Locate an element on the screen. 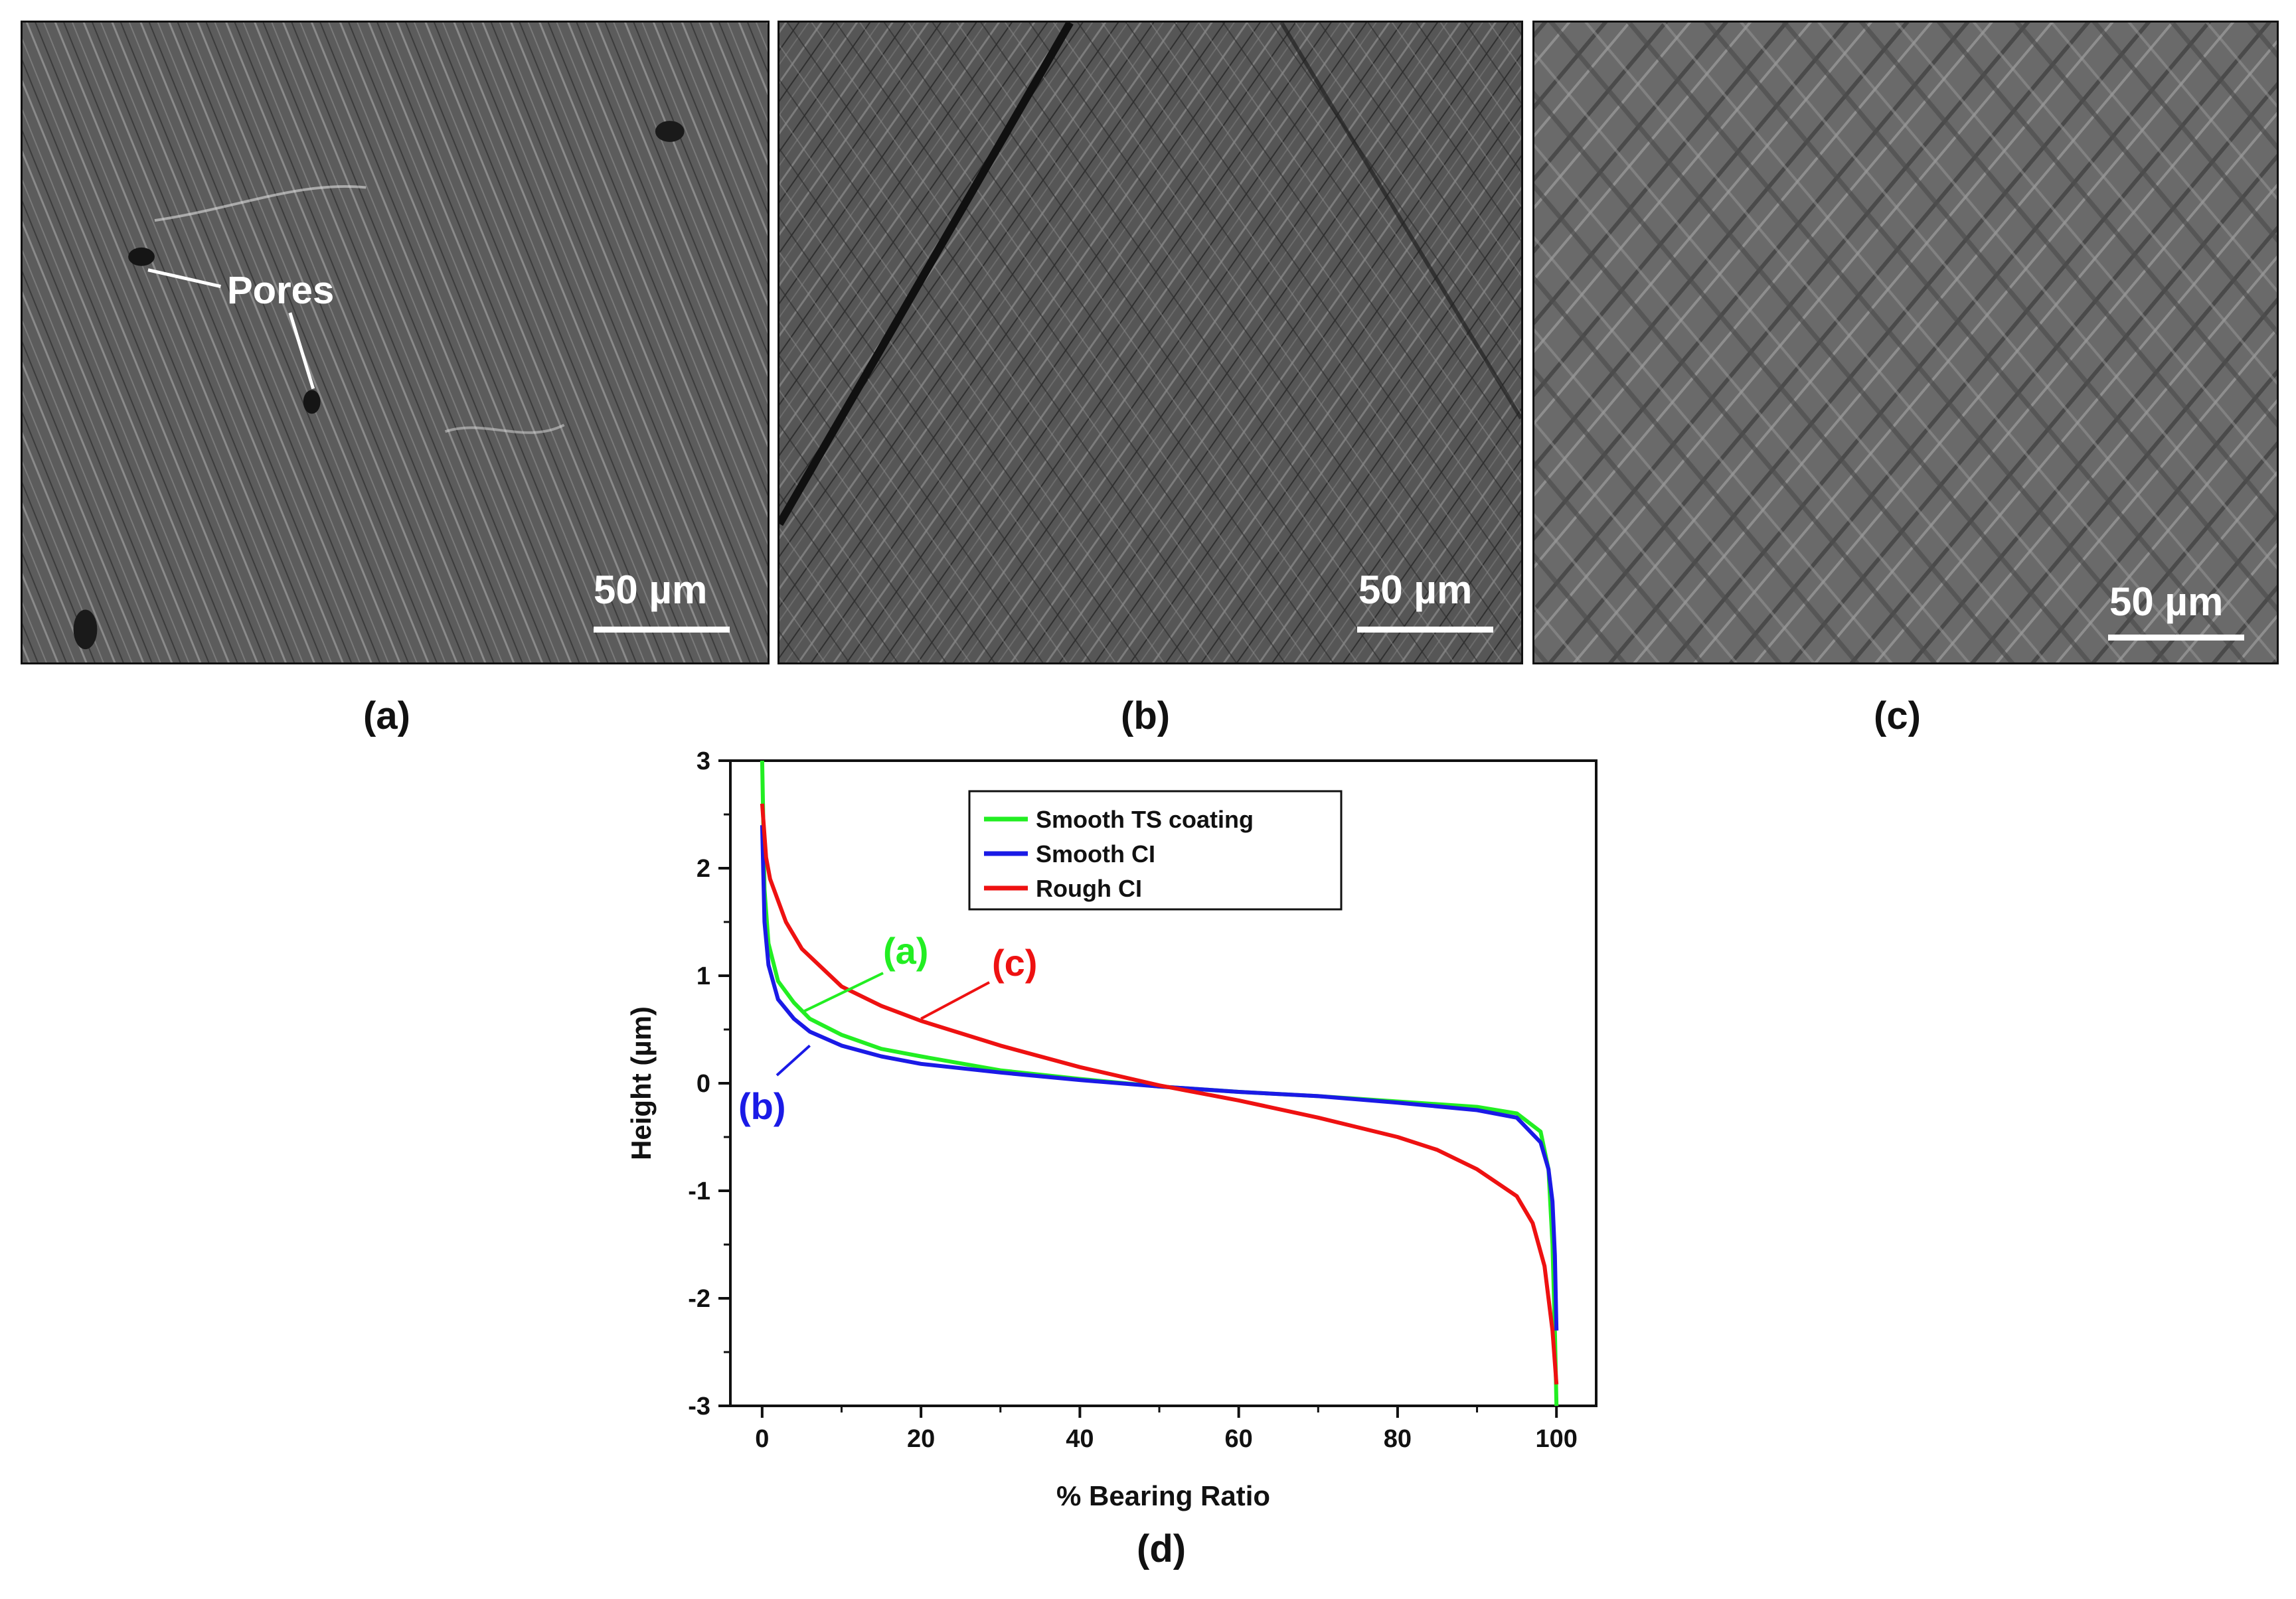 The height and width of the screenshot is (1599, 2296). series-line-rough-ci is located at coordinates (1160, 1094).